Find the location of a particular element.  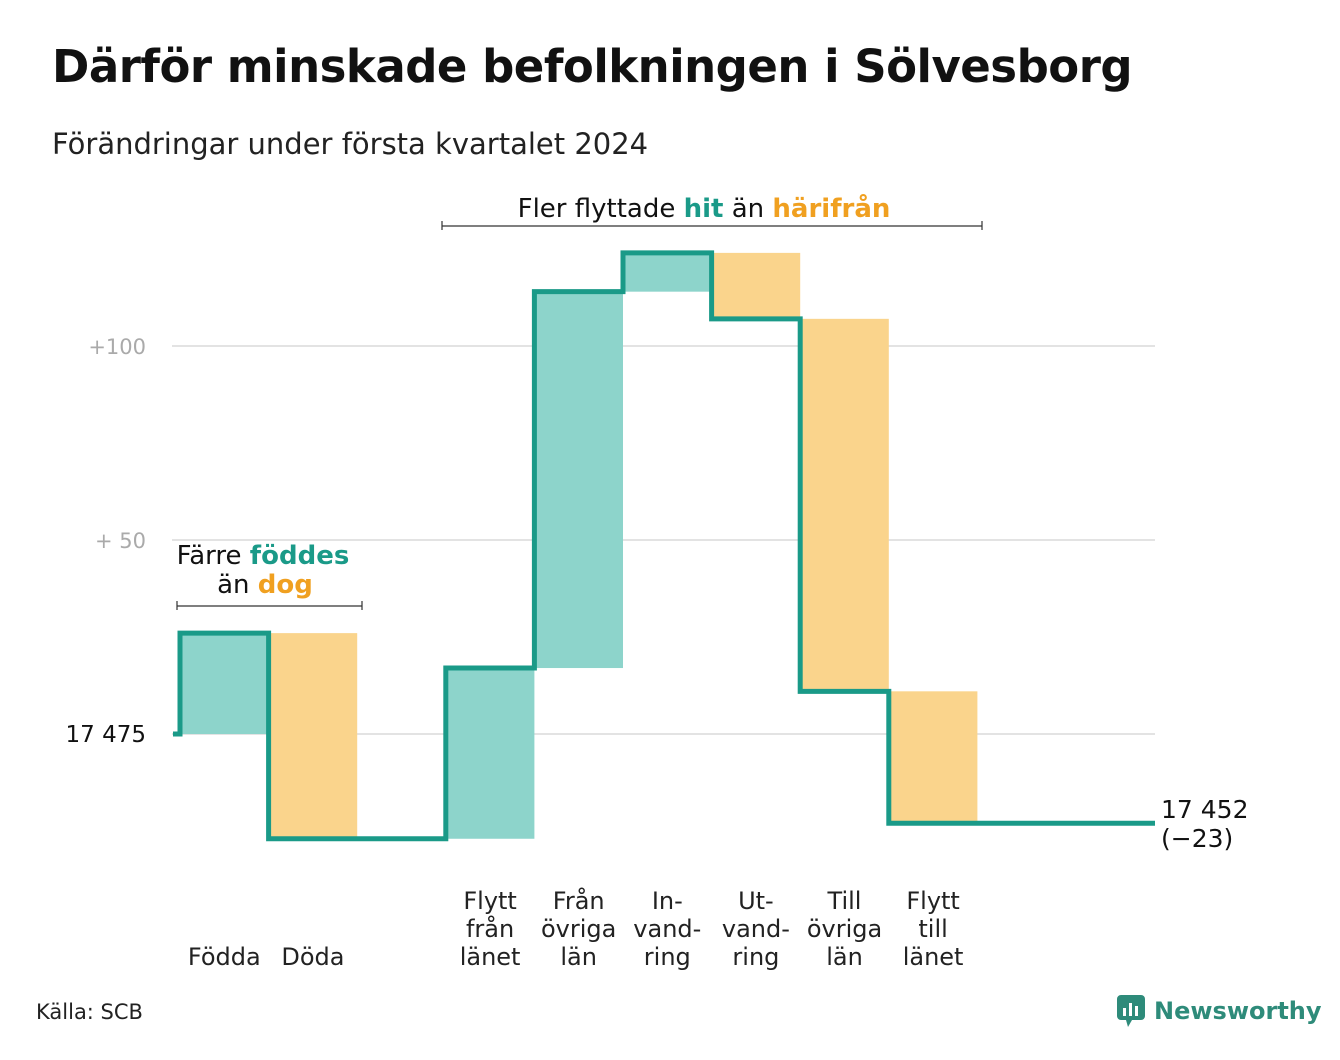

svg-text: Färre föddes is located at coordinates (263, 556).